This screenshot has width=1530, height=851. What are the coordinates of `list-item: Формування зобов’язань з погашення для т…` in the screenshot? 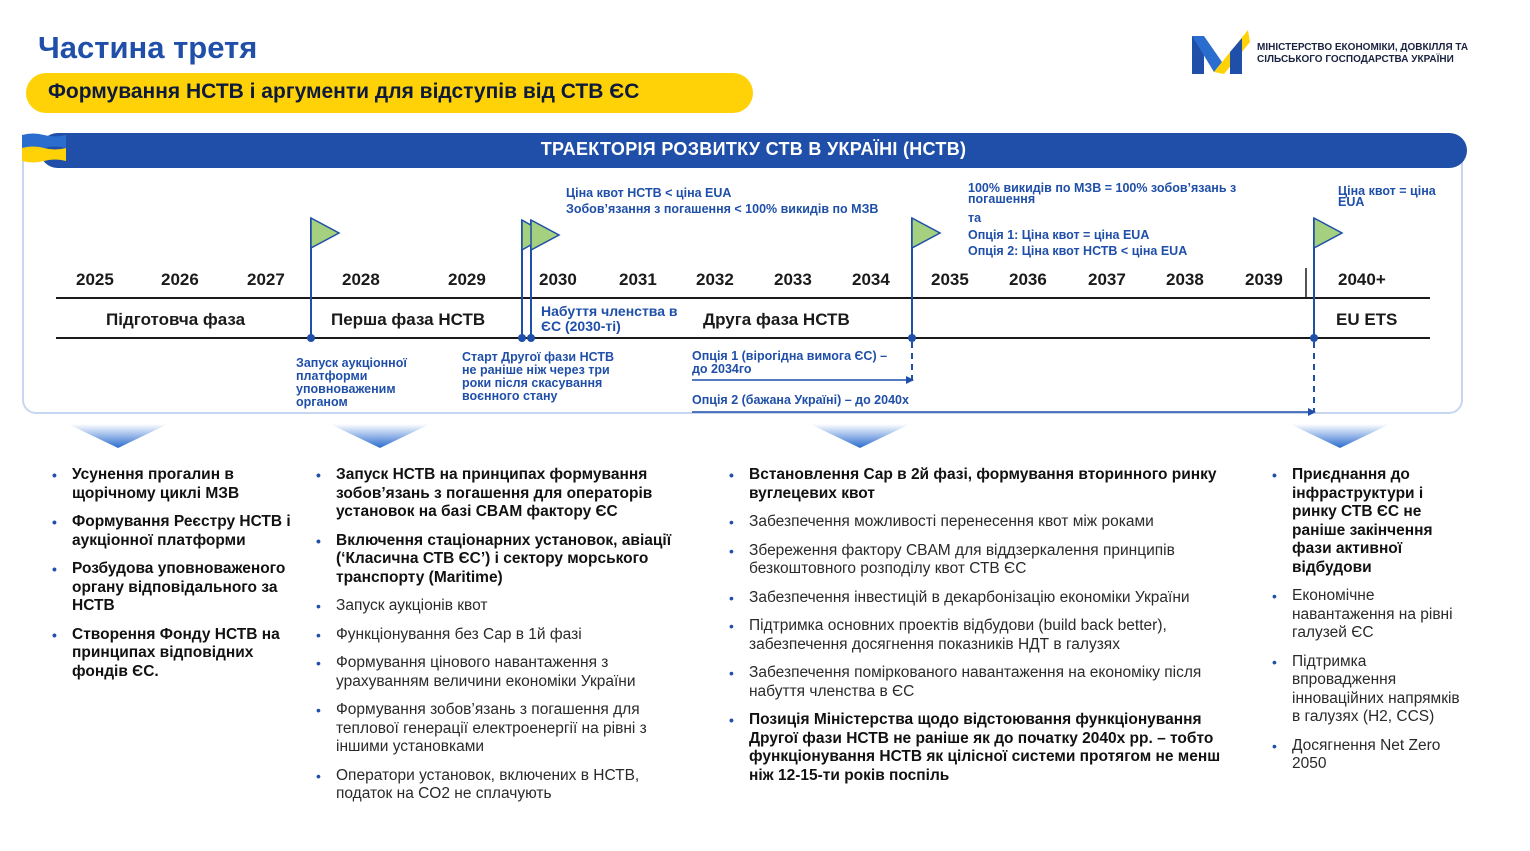 It's located at (504, 729).